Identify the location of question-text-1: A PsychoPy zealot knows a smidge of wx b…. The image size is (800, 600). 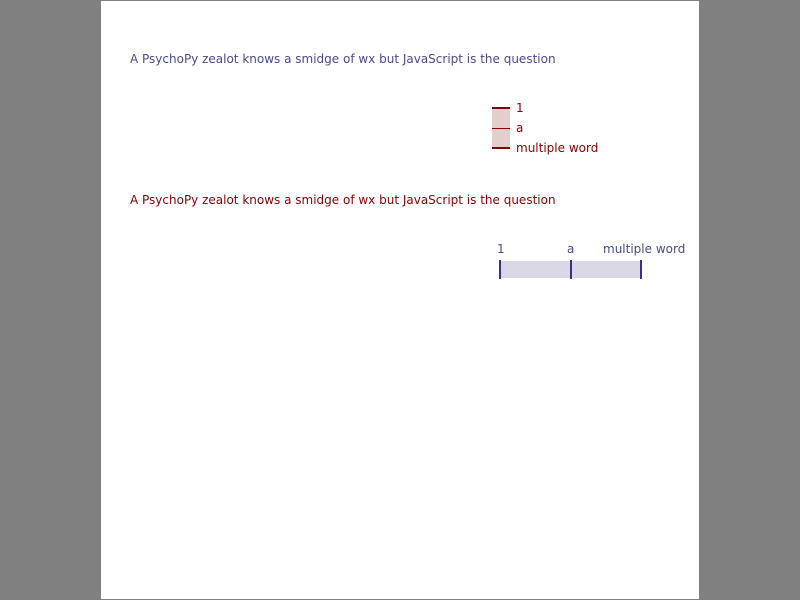
(343, 59).